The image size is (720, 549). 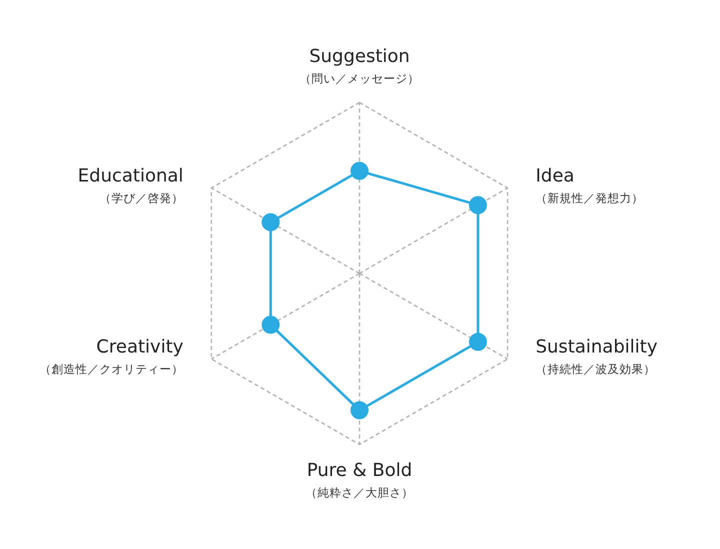 What do you see at coordinates (597, 356) in the screenshot?
I see `spoke-label: Sustainability （持続性／波及効果）` at bounding box center [597, 356].